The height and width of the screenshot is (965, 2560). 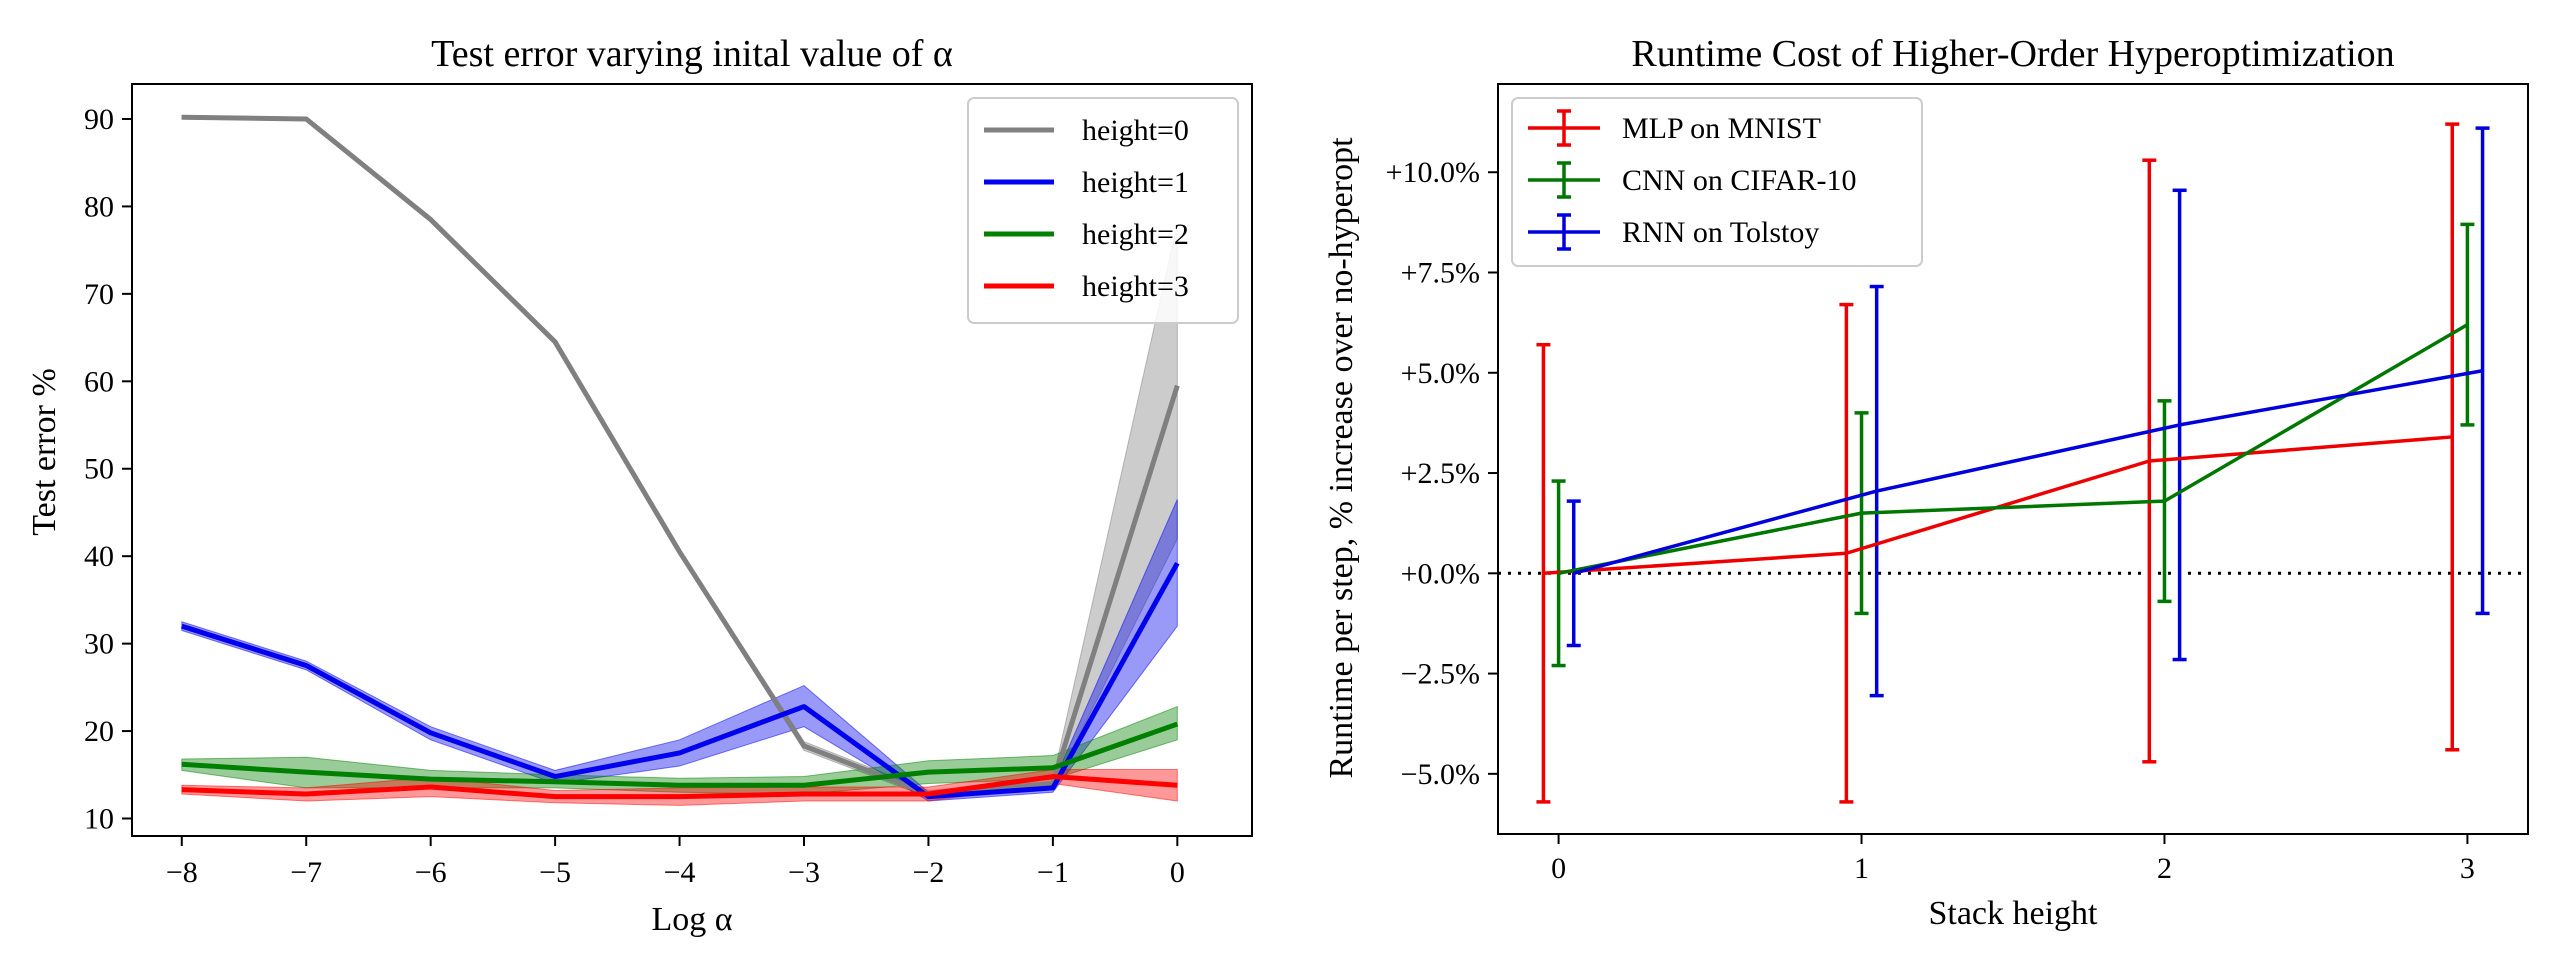 What do you see at coordinates (1739, 180) in the screenshot?
I see `legend-label-cnn-on-cifar-10: CNN on CIFAR-10` at bounding box center [1739, 180].